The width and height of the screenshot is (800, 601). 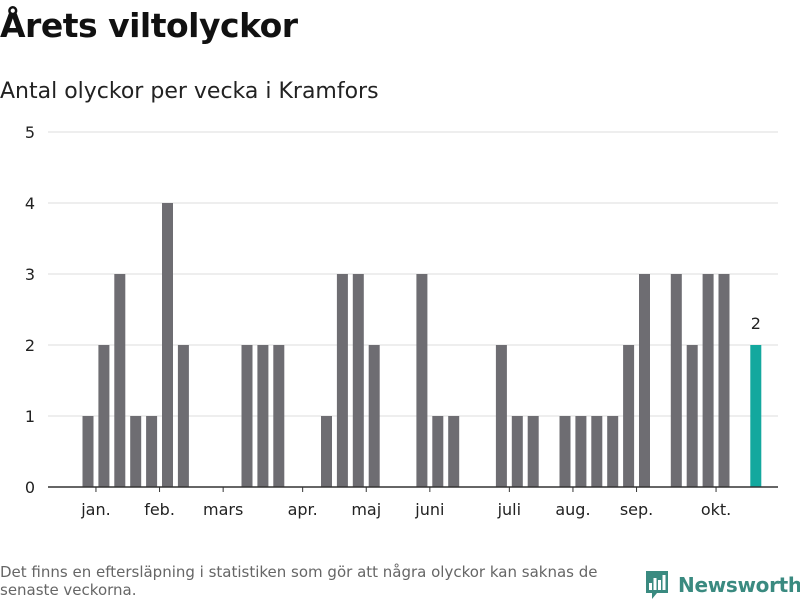 I want to click on bar-highlight, so click(x=756, y=416).